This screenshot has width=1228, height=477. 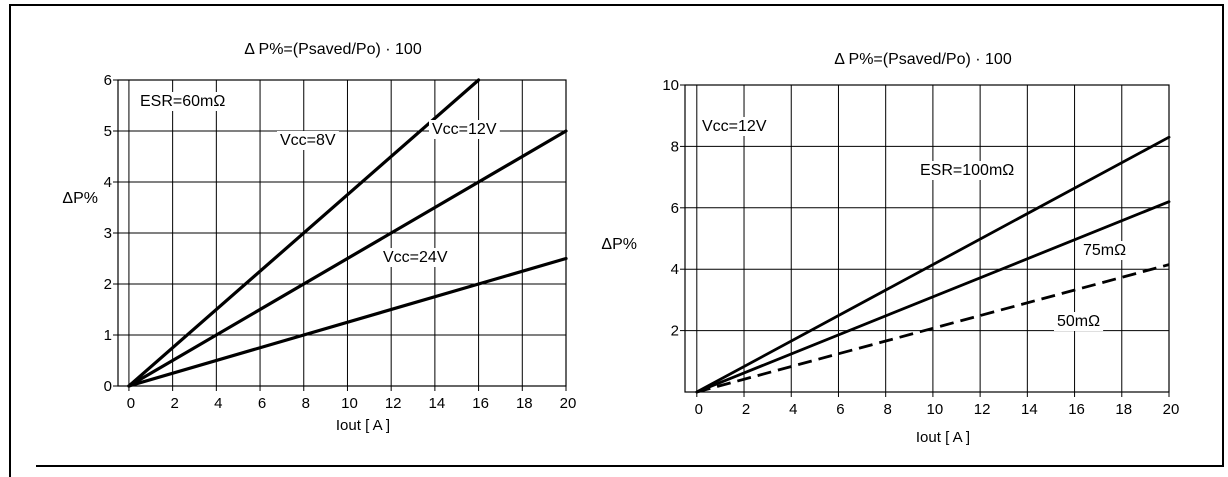 I want to click on left-x-tick-label: 6, so click(x=262, y=403).